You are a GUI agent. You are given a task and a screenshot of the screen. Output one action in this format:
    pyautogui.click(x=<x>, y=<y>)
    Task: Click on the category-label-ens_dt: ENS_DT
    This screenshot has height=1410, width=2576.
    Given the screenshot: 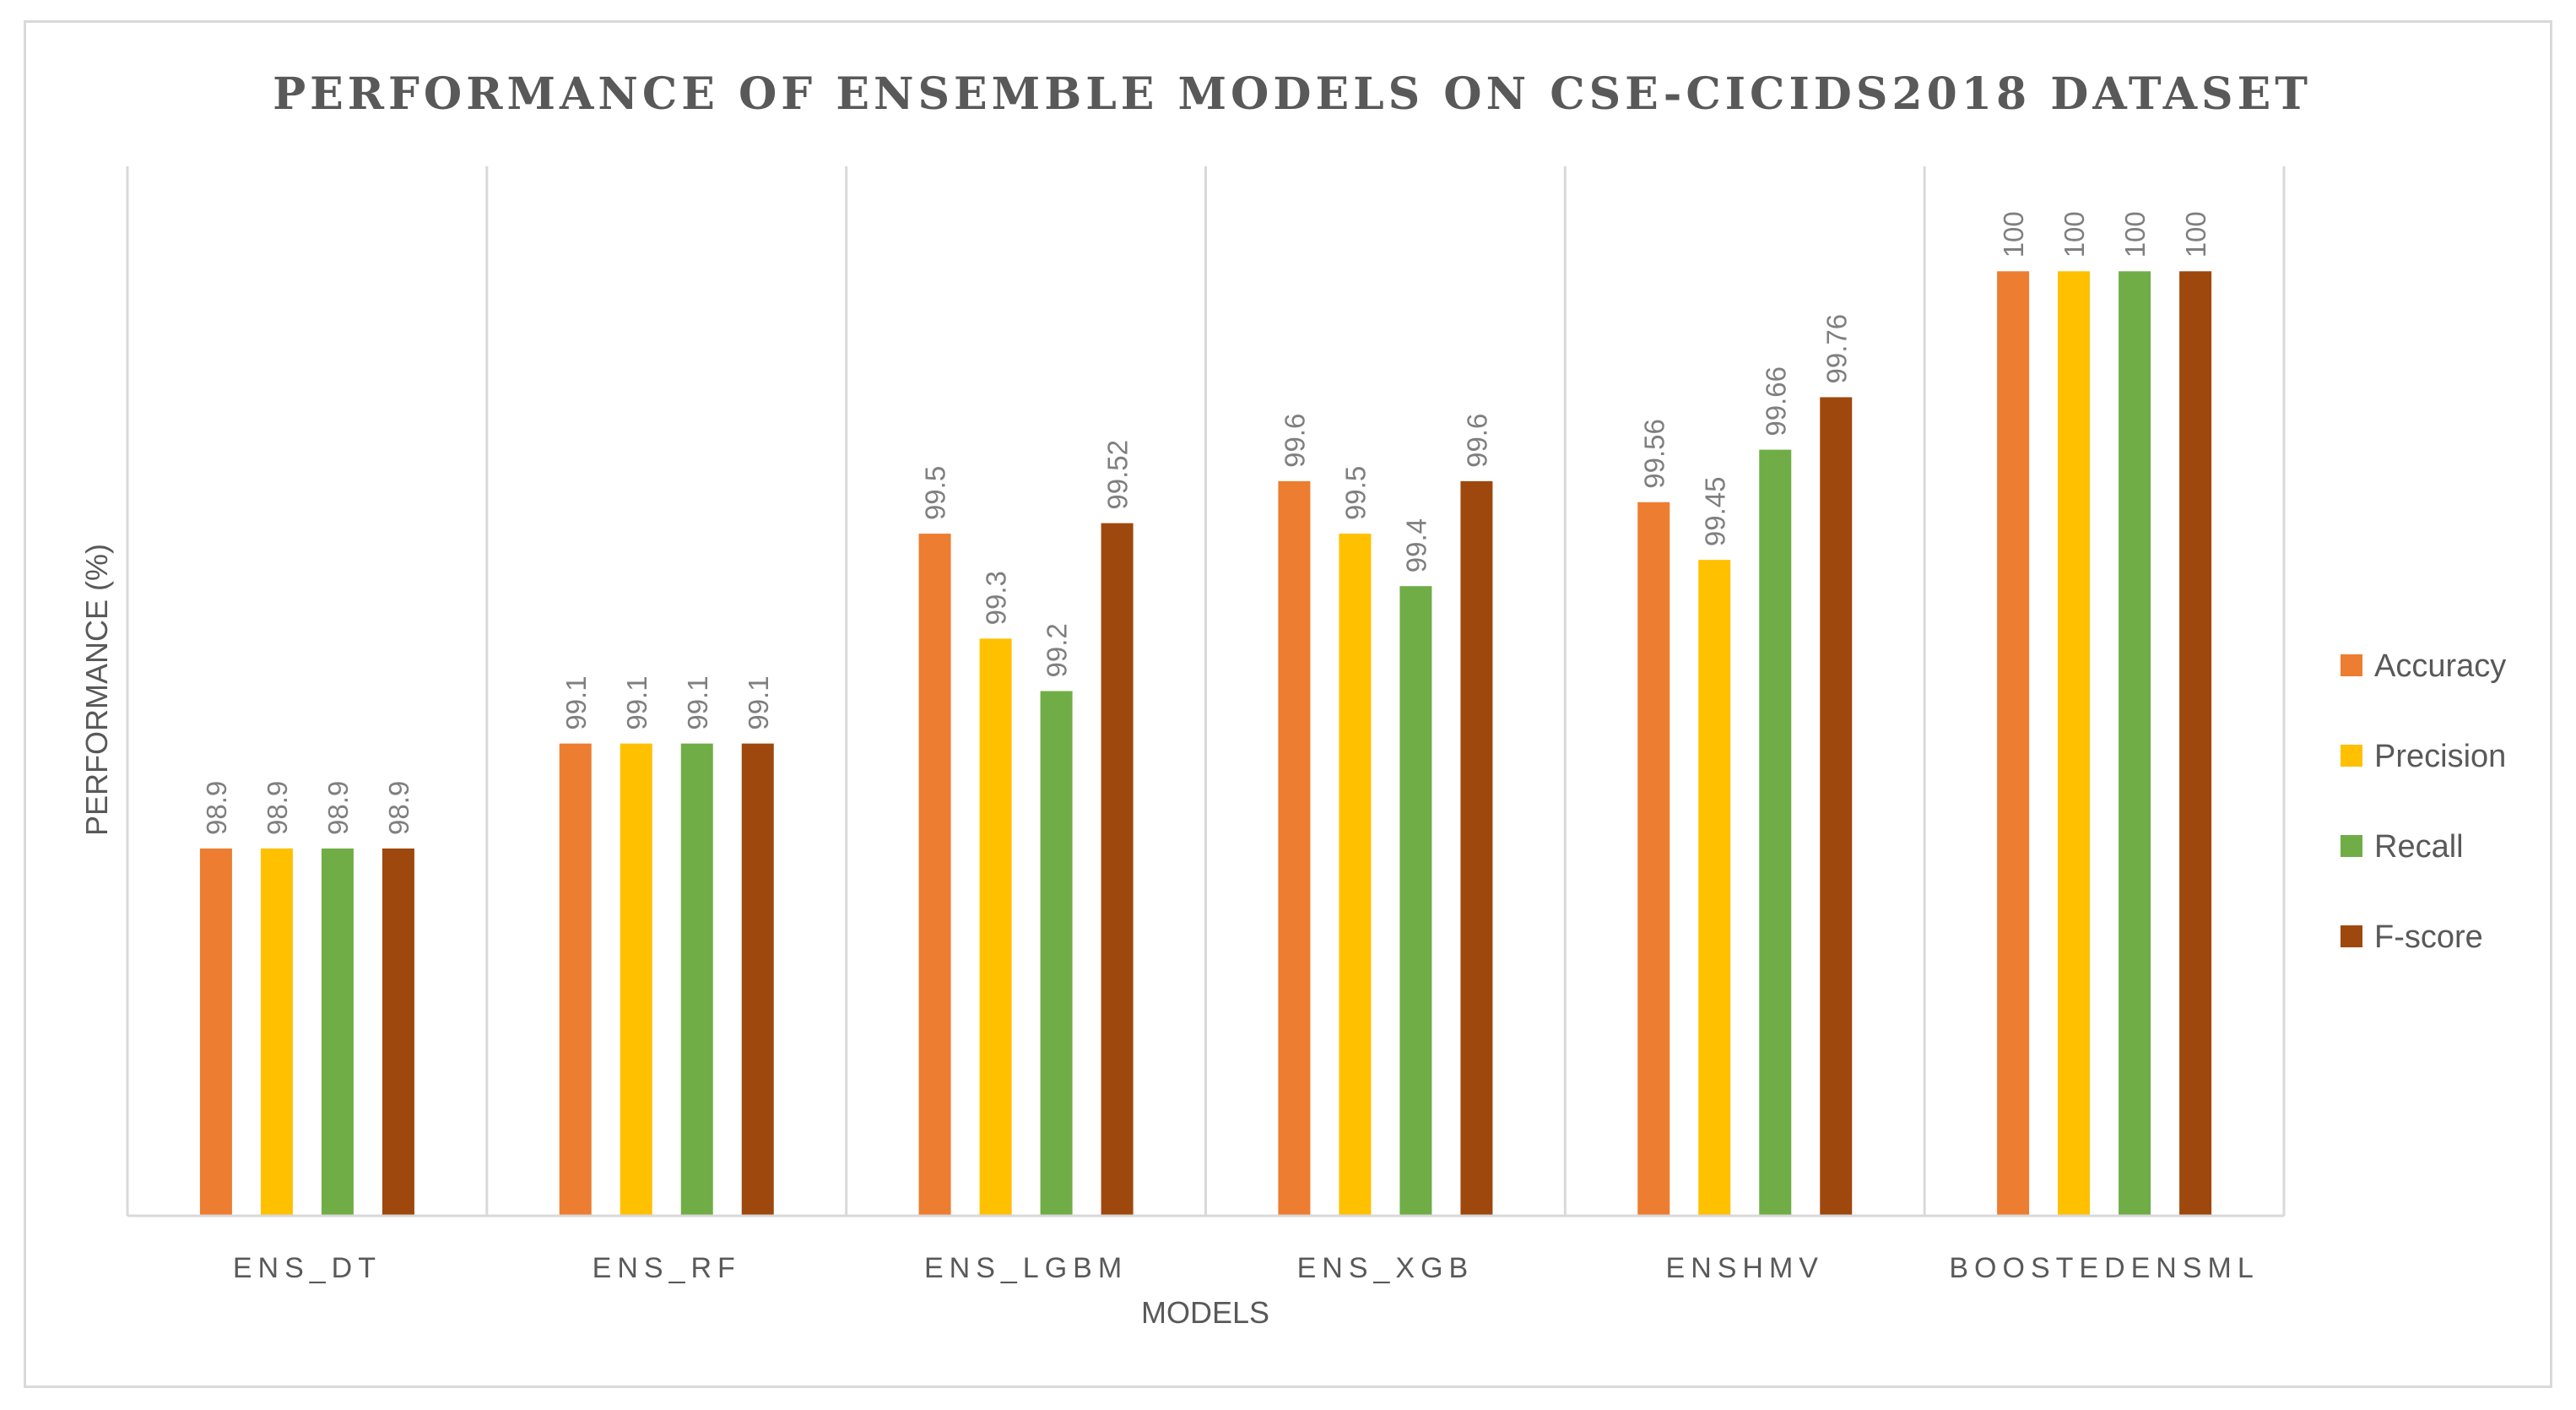 What is the action you would take?
    pyautogui.click(x=307, y=1268)
    